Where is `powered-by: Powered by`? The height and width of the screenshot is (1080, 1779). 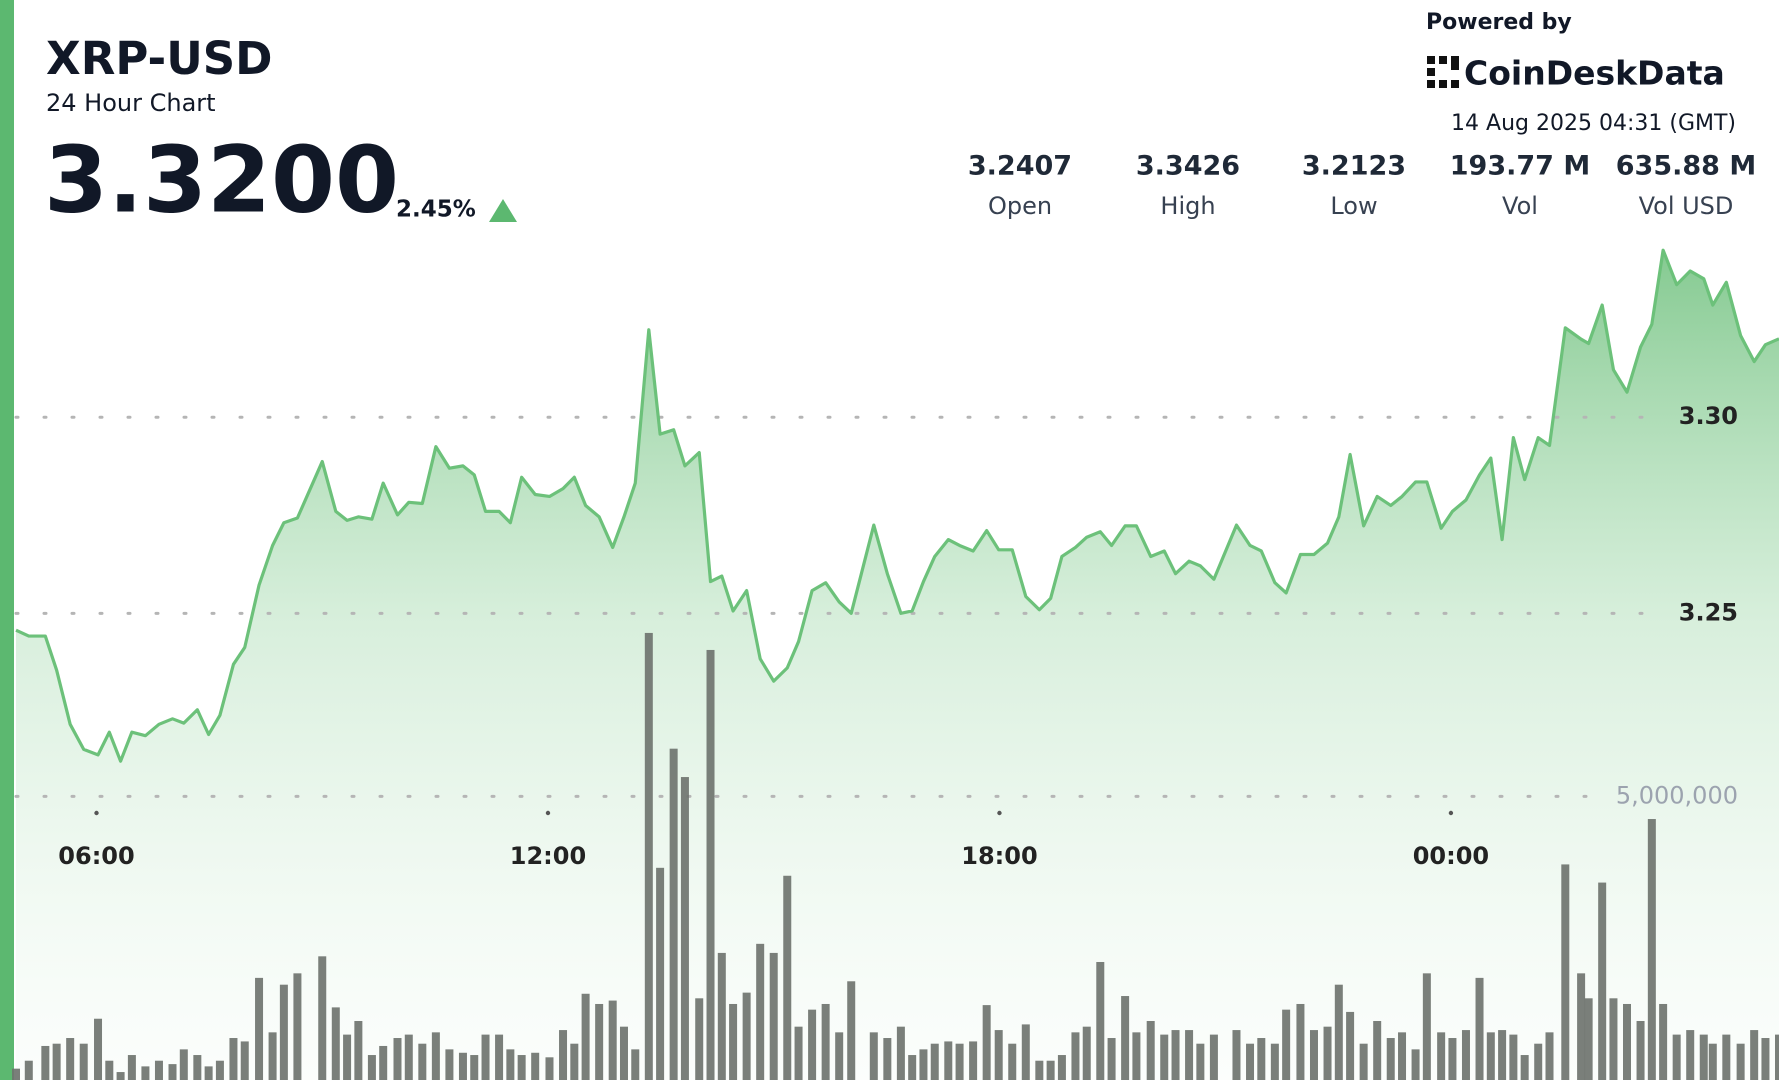 powered-by: Powered by is located at coordinates (1499, 22).